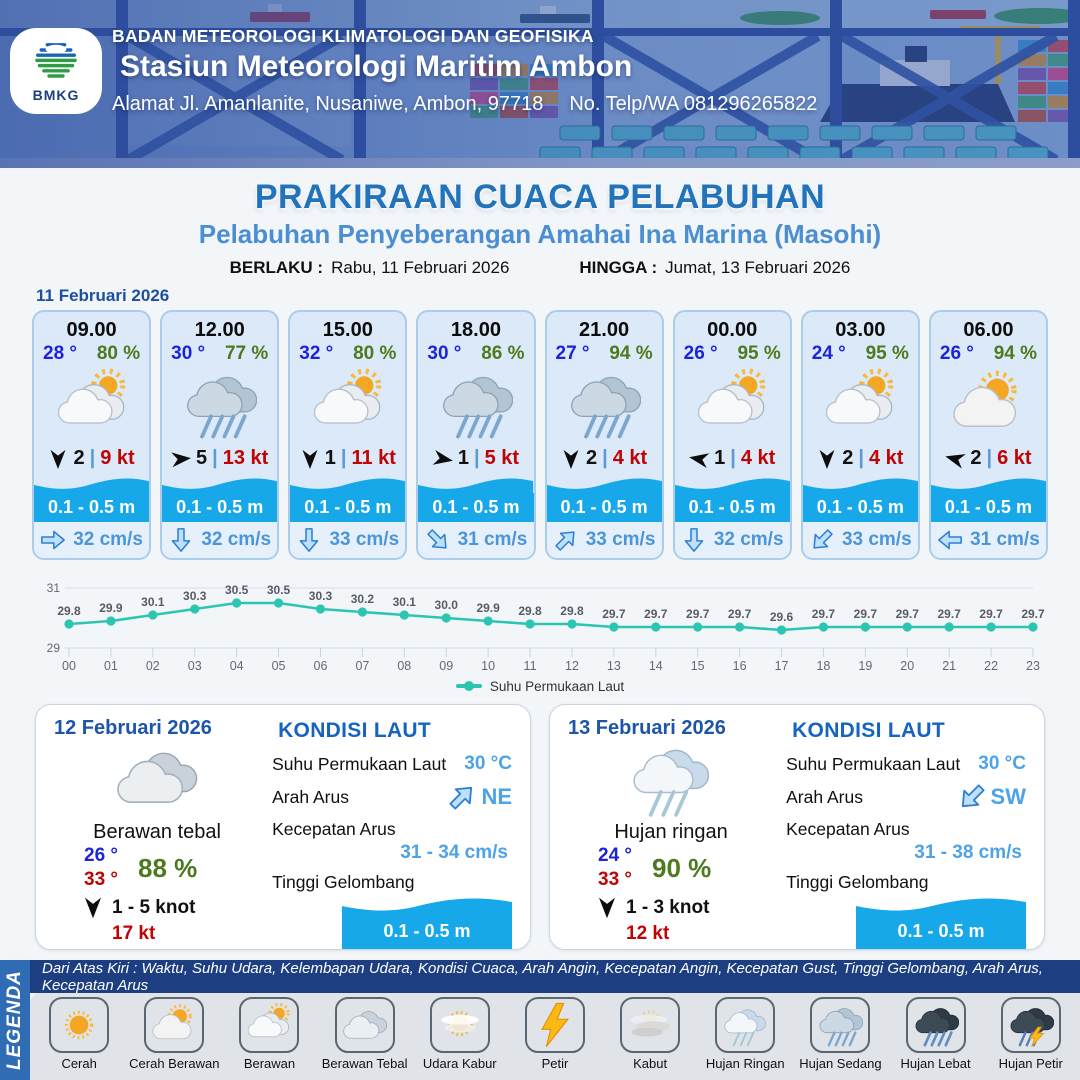  I want to click on wind-range: 1 - 5 knot, so click(154, 907).